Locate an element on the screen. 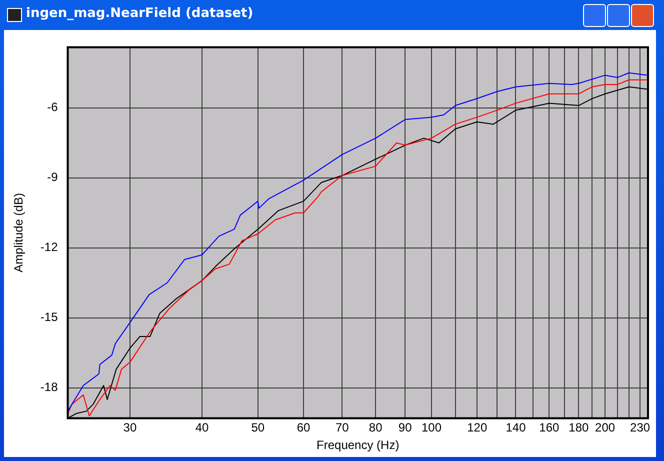  y-tick-label: -18 is located at coordinates (49, 387).